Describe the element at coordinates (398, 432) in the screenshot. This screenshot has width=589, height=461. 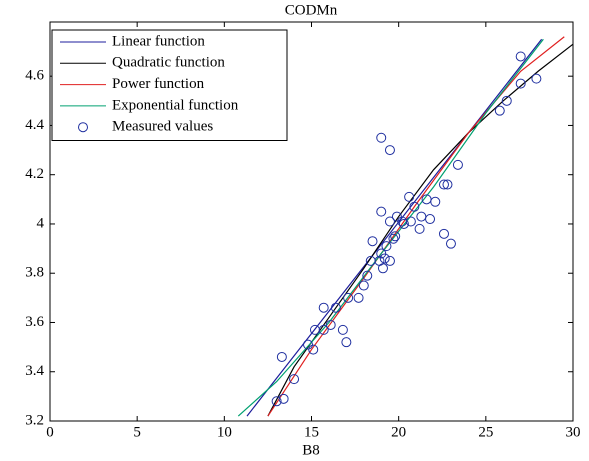
I see `x-tick-label: 20` at that location.